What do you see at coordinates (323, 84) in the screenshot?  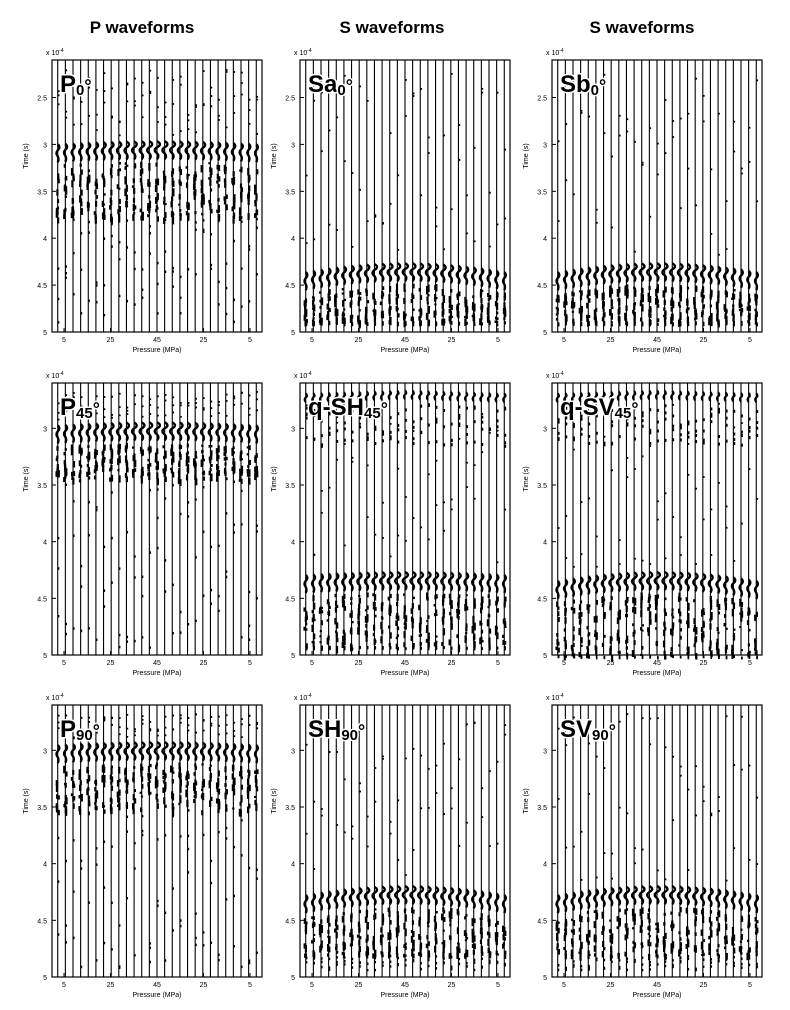 I see `panel-label-main: Sa` at bounding box center [323, 84].